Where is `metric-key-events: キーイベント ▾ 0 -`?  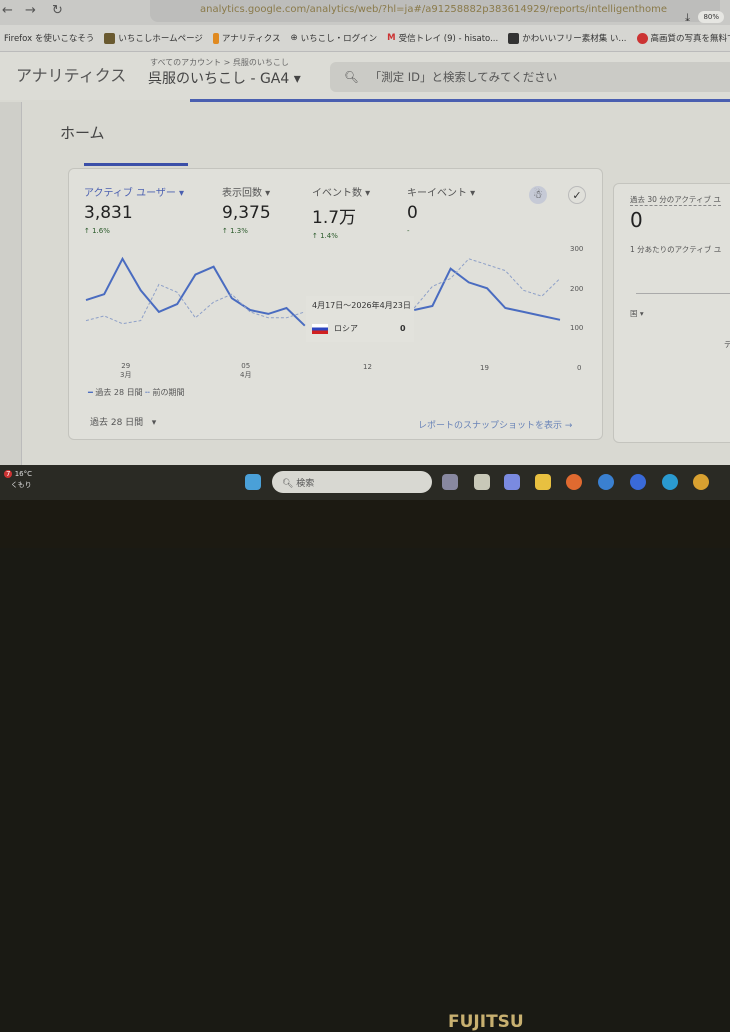 metric-key-events: キーイベント ▾ 0 - is located at coordinates (441, 209).